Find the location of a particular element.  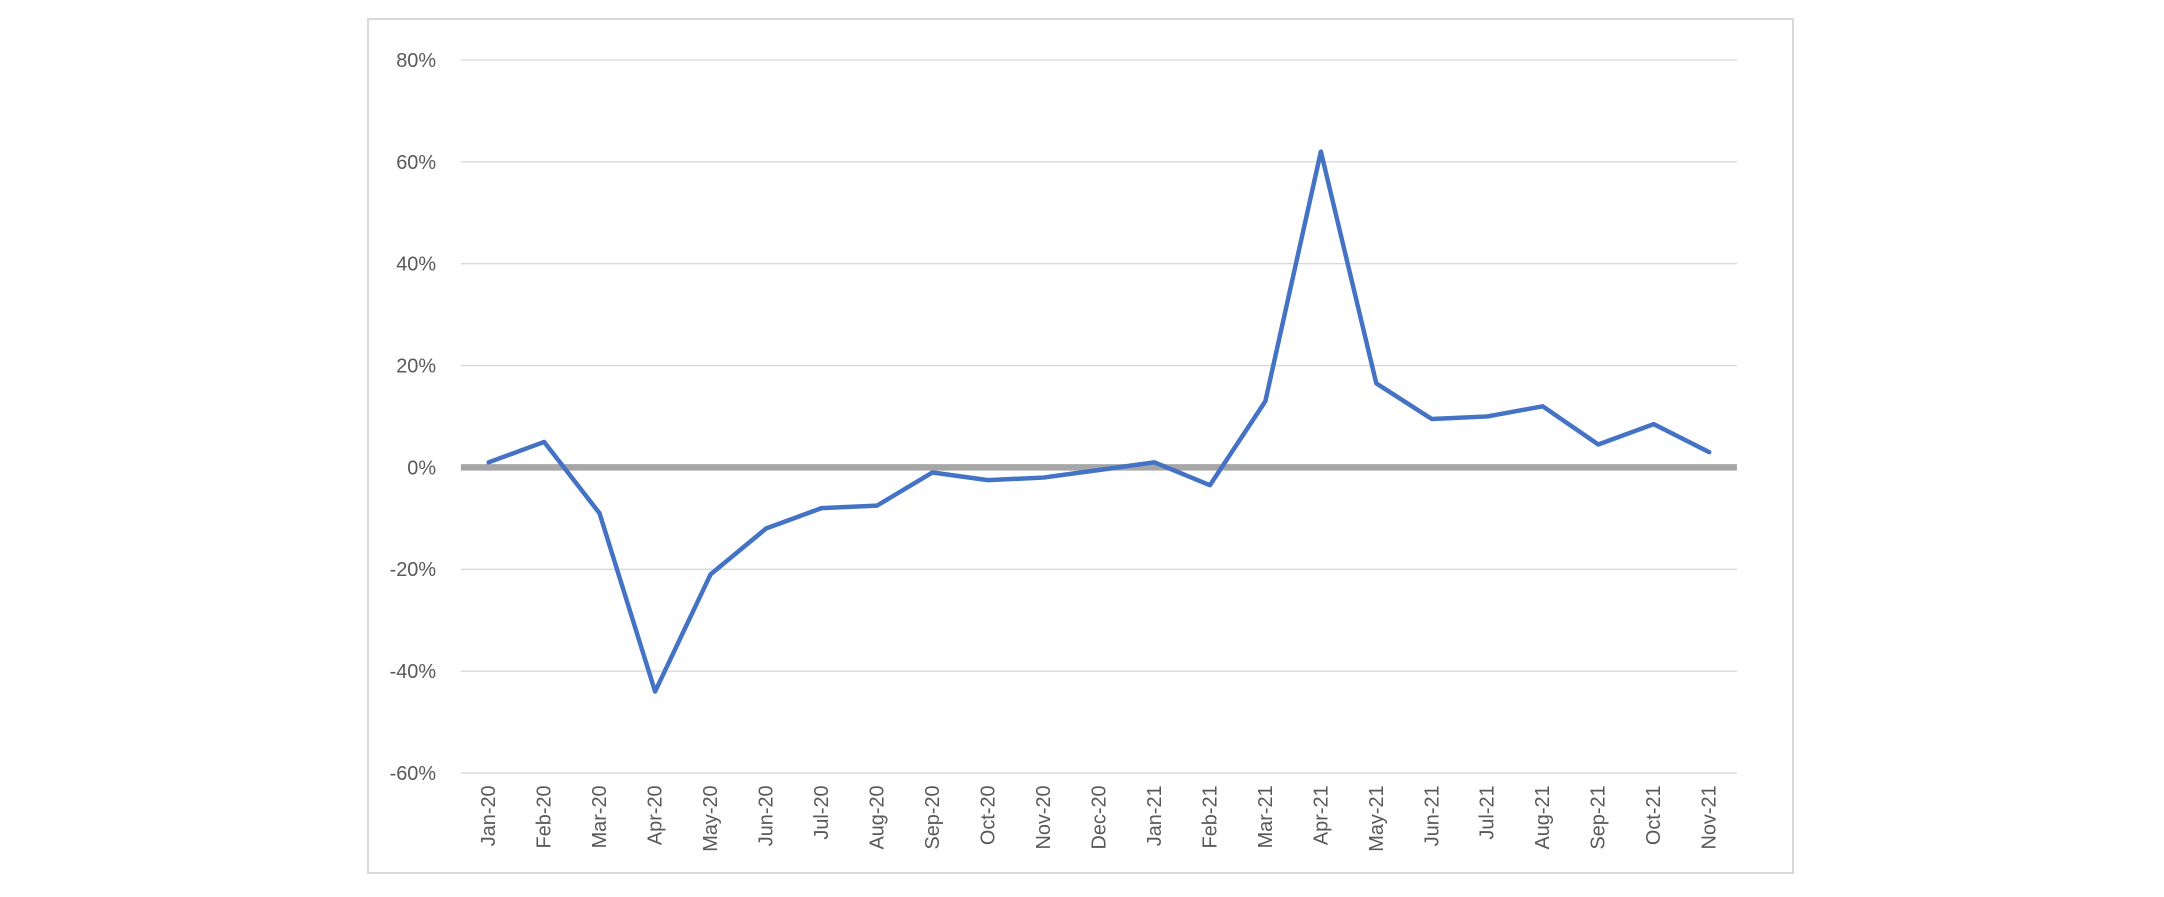

x-axis-tick-label: Nov-21 is located at coordinates (1710, 817).